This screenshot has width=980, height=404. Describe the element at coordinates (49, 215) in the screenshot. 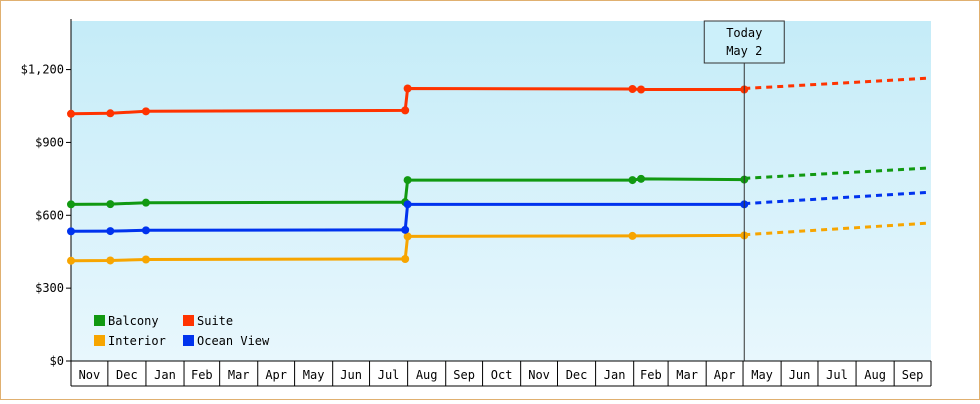

I see `y-tick-label: $600` at that location.